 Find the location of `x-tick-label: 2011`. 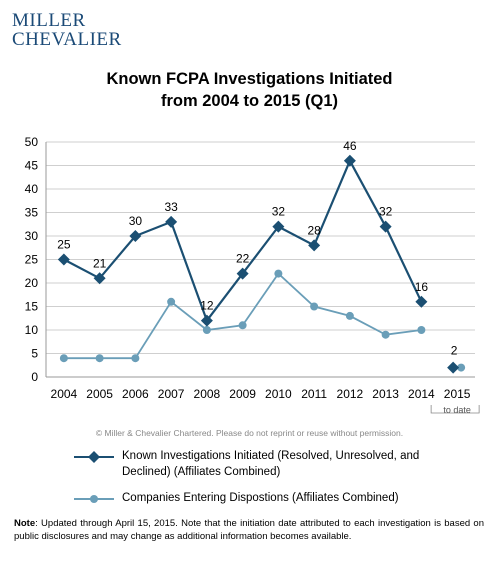

x-tick-label: 2011 is located at coordinates (314, 394).